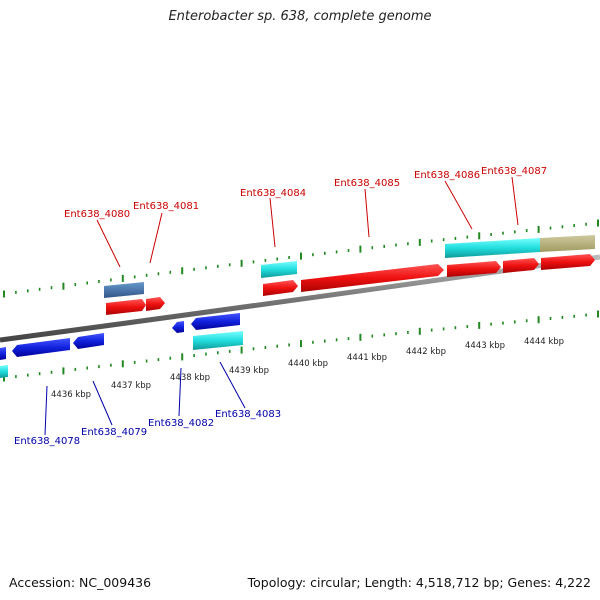  What do you see at coordinates (492, 248) in the screenshot?
I see `gene-feature-4086-rna` at bounding box center [492, 248].